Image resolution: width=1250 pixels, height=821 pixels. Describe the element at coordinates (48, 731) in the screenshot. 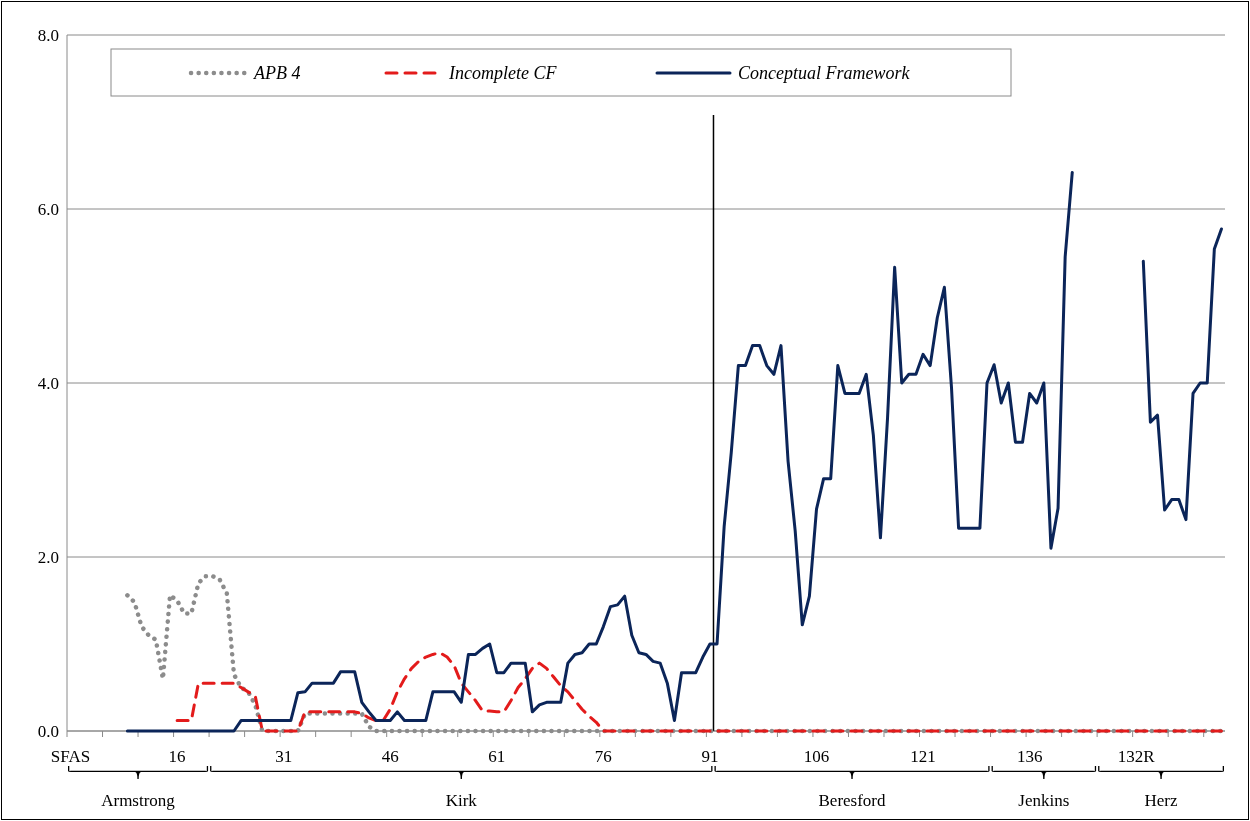

I see `y-tick-label: 0.0` at that location.